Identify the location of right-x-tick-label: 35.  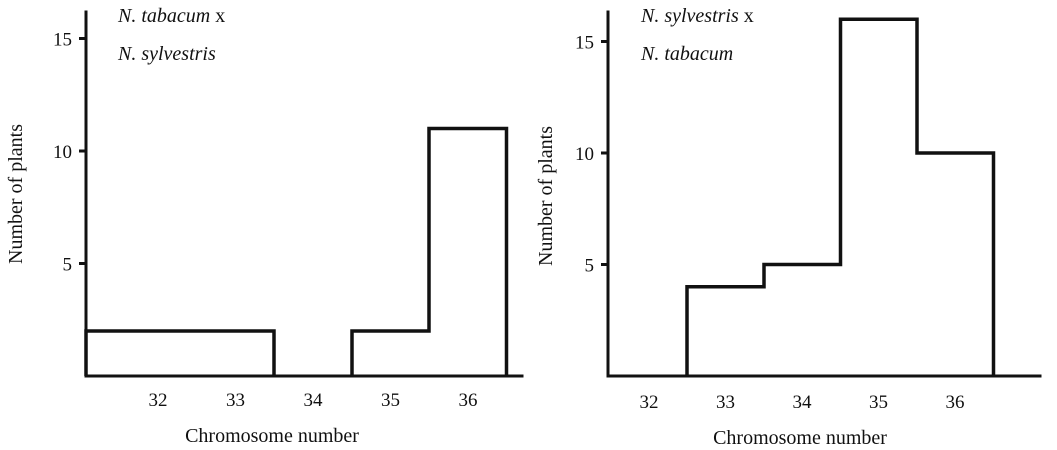
(878, 402).